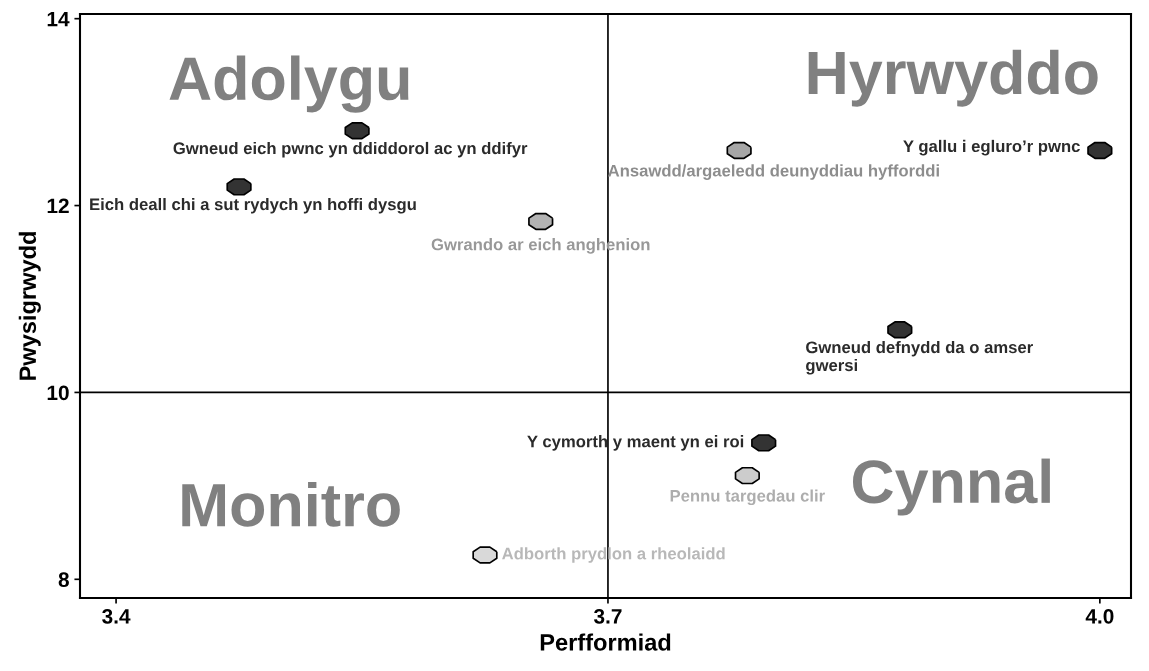 This screenshot has width=1149, height=671. What do you see at coordinates (289, 84) in the screenshot?
I see `annotation: Adolygu` at bounding box center [289, 84].